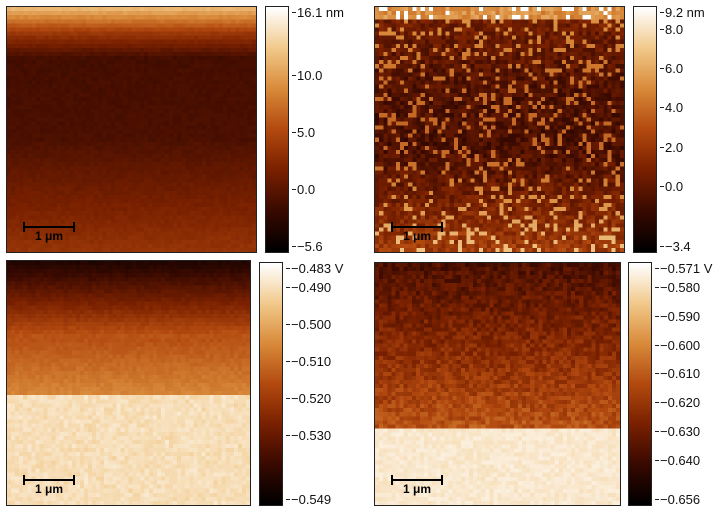  I want to click on colorbar-tick-label: −3.4, so click(675, 246).